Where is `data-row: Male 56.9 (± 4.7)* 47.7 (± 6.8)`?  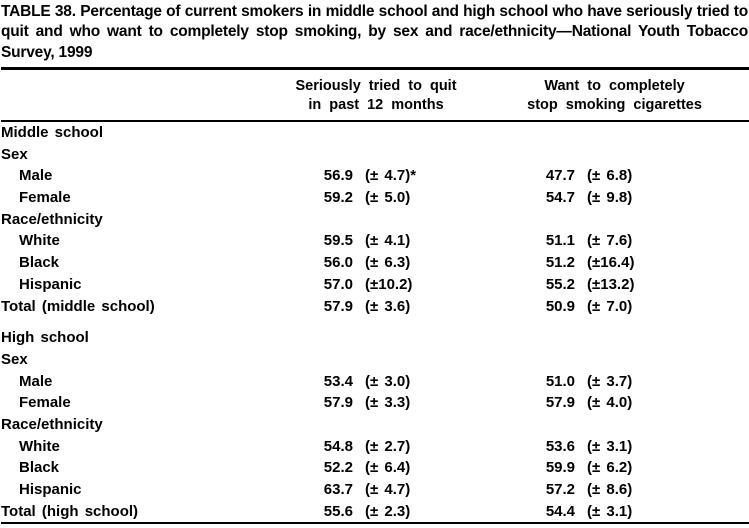 data-row: Male 56.9 (± 4.7)* 47.7 (± 6.8) is located at coordinates (375, 176).